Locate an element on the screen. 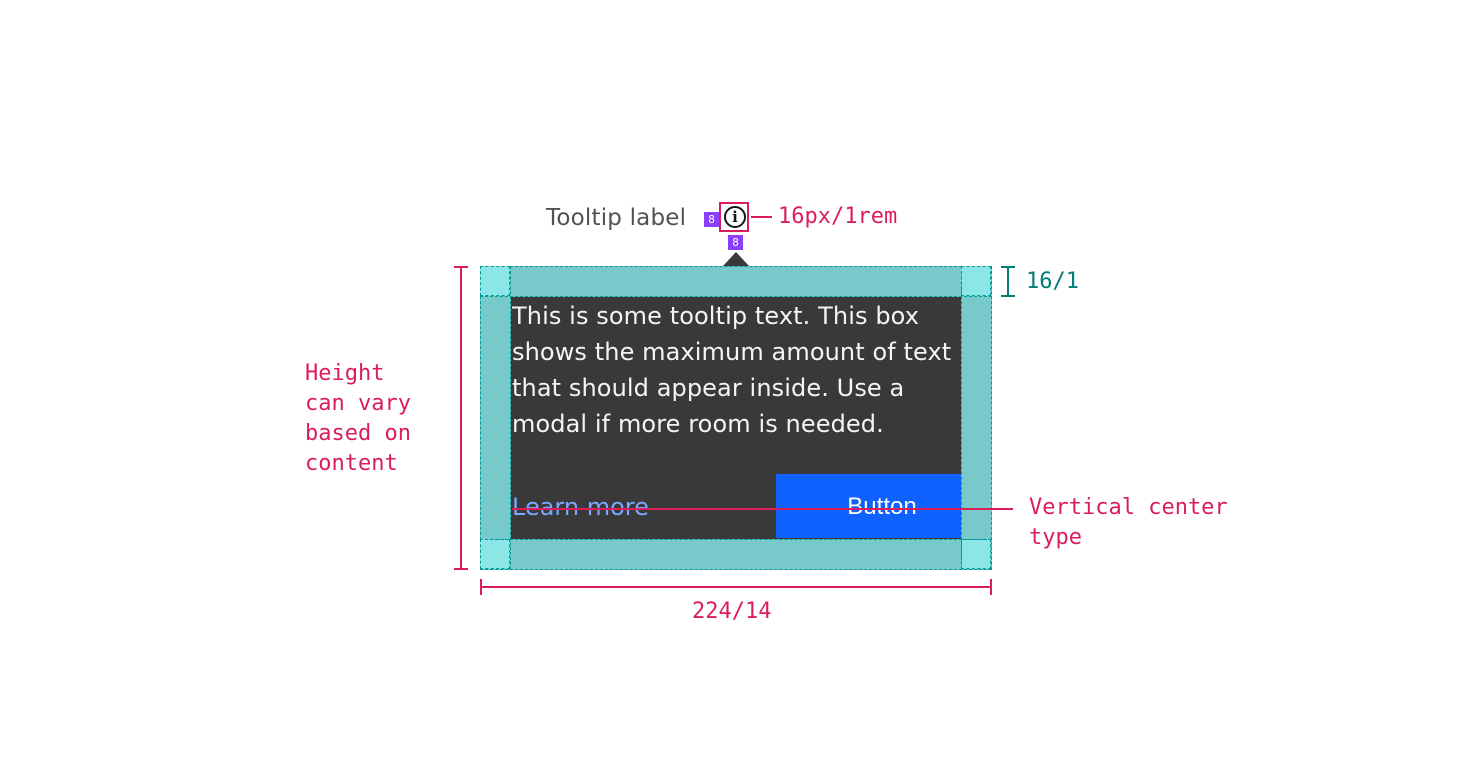 The width and height of the screenshot is (1472, 770). icon-size-highlight is located at coordinates (734, 217).